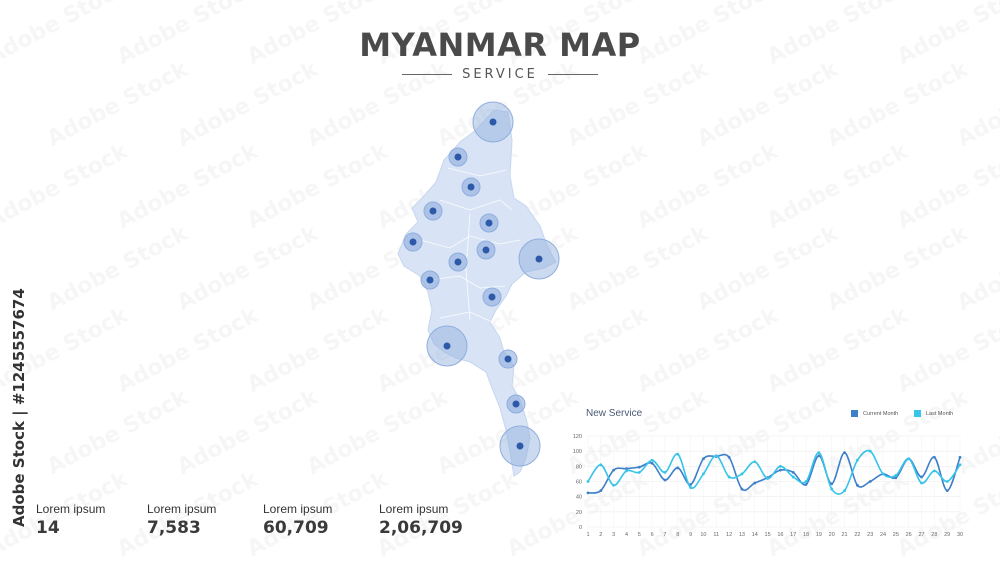 The width and height of the screenshot is (1000, 563). I want to click on page-subtitle: SERVICE, so click(500, 74).